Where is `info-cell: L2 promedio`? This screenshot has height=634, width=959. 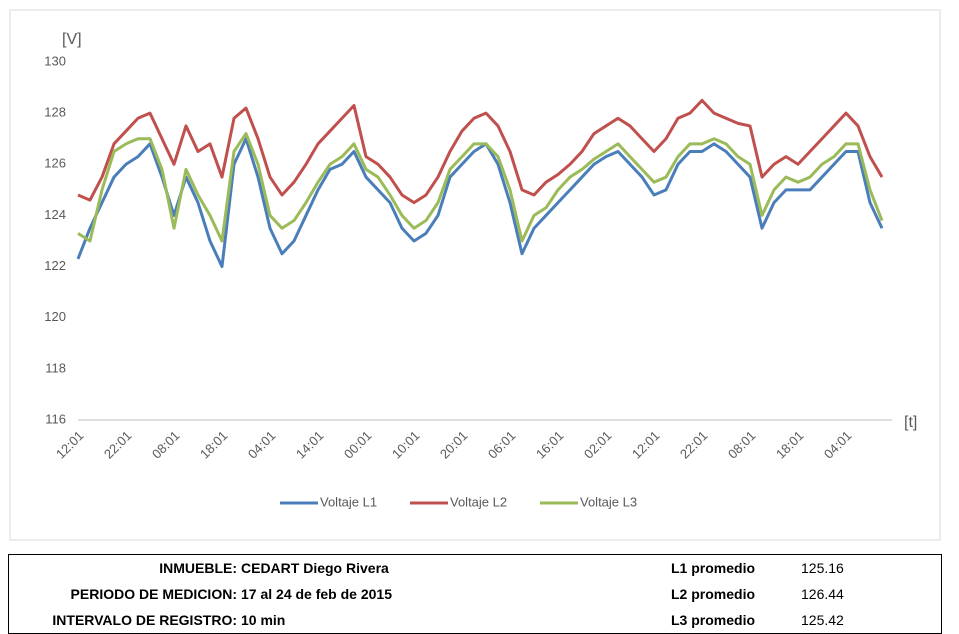
info-cell: L2 promedio is located at coordinates (713, 594).